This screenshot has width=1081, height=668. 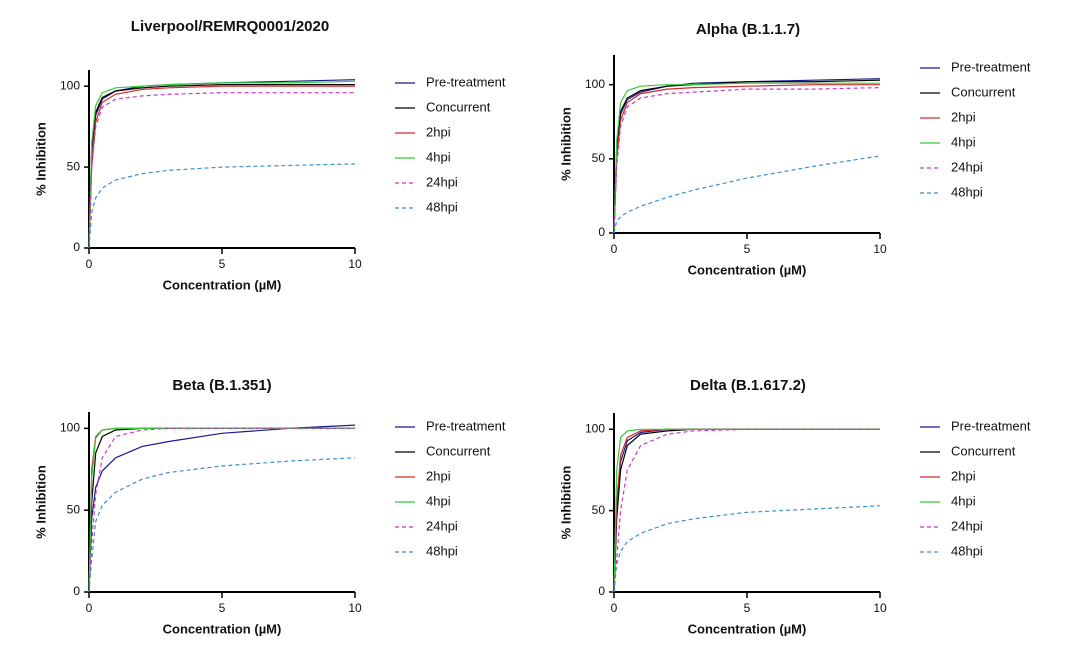 What do you see at coordinates (748, 29) in the screenshot?
I see `panel-title: Alpha (B.1.1.7)` at bounding box center [748, 29].